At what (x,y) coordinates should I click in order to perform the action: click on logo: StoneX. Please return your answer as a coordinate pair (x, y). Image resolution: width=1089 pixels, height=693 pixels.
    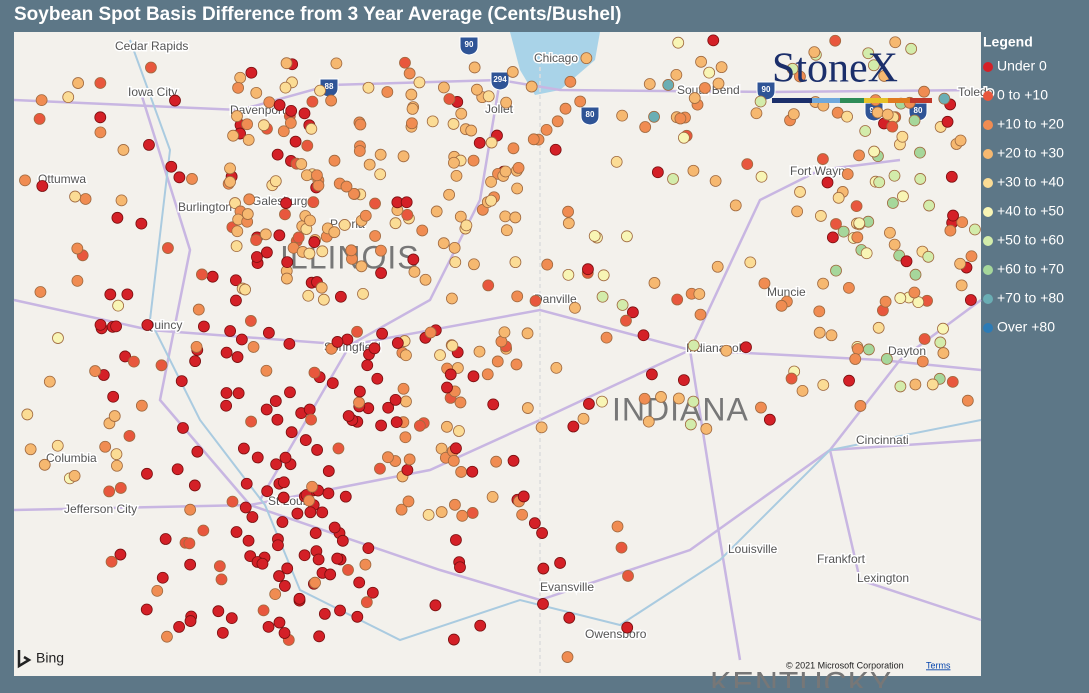
    Looking at the image, I should click on (835, 69).